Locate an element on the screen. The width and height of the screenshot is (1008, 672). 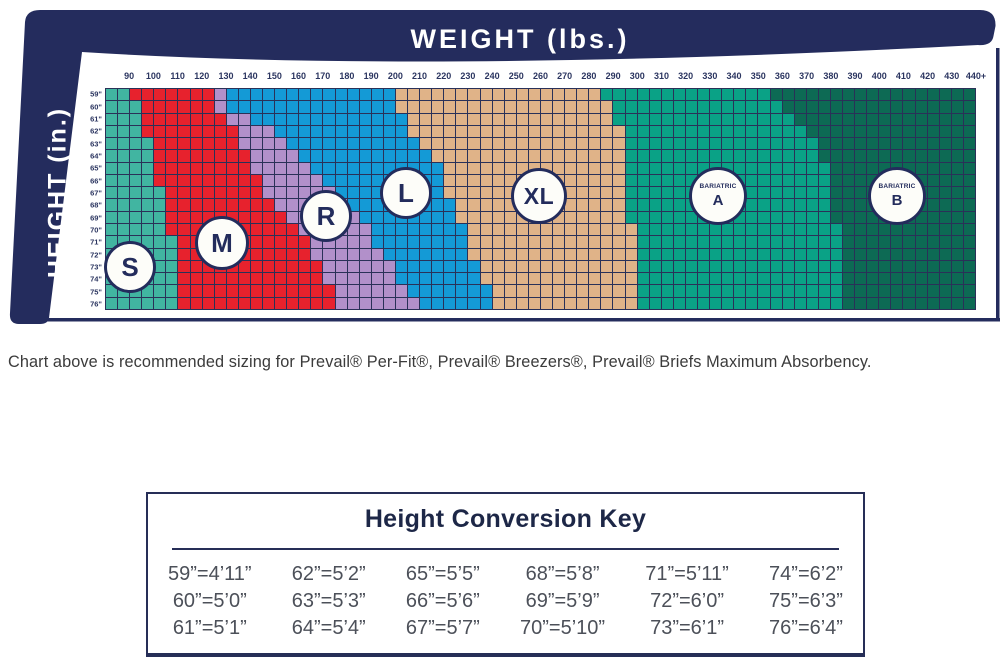
key-conversion-value: 72”=6’0” is located at coordinates (687, 601).